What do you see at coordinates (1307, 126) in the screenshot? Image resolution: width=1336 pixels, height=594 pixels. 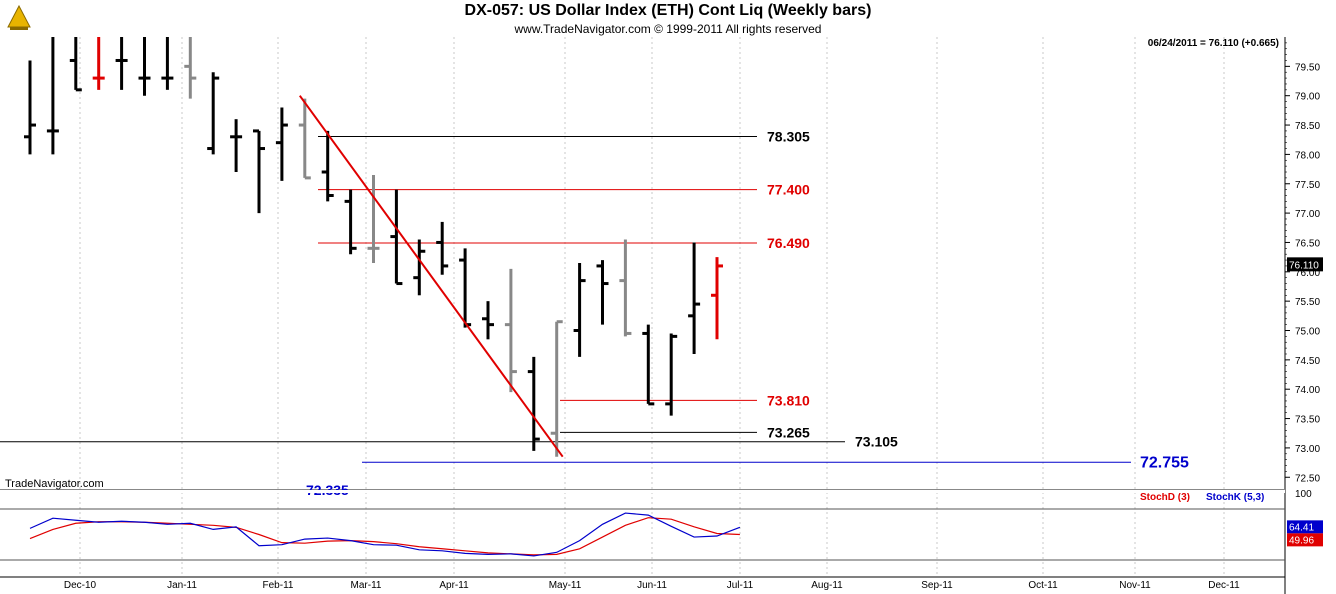 I see `y-tick-label: 78.50` at bounding box center [1307, 126].